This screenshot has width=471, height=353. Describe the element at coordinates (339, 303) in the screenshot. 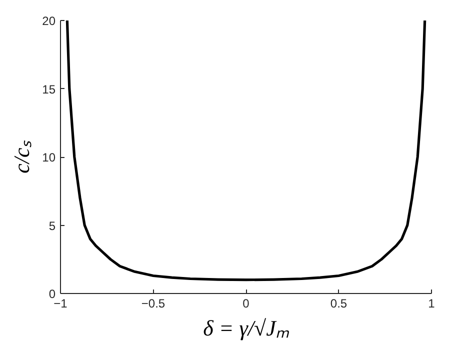

I see `x-tick-label: 0.5` at that location.